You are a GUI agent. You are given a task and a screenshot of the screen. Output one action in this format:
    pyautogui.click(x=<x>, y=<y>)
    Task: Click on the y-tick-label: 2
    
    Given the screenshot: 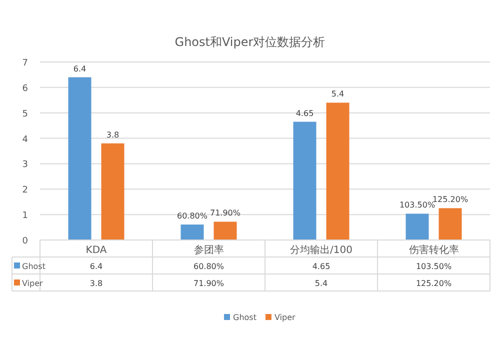 What is the action you would take?
    pyautogui.click(x=25, y=191)
    